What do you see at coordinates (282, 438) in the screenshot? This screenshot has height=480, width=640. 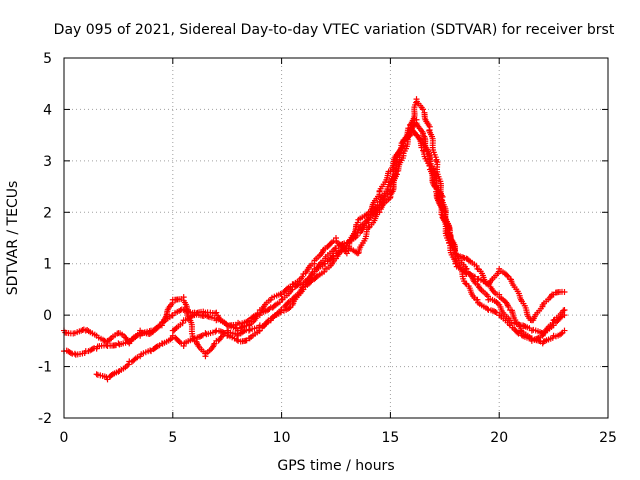 I see `x-tick-label: 10` at bounding box center [282, 438].